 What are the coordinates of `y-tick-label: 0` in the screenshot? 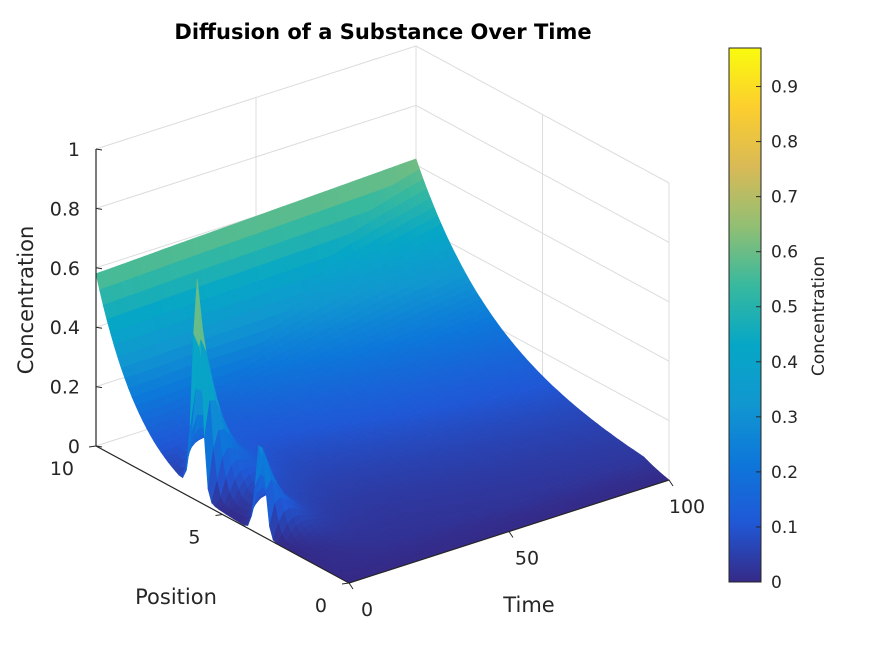 It's located at (321, 606).